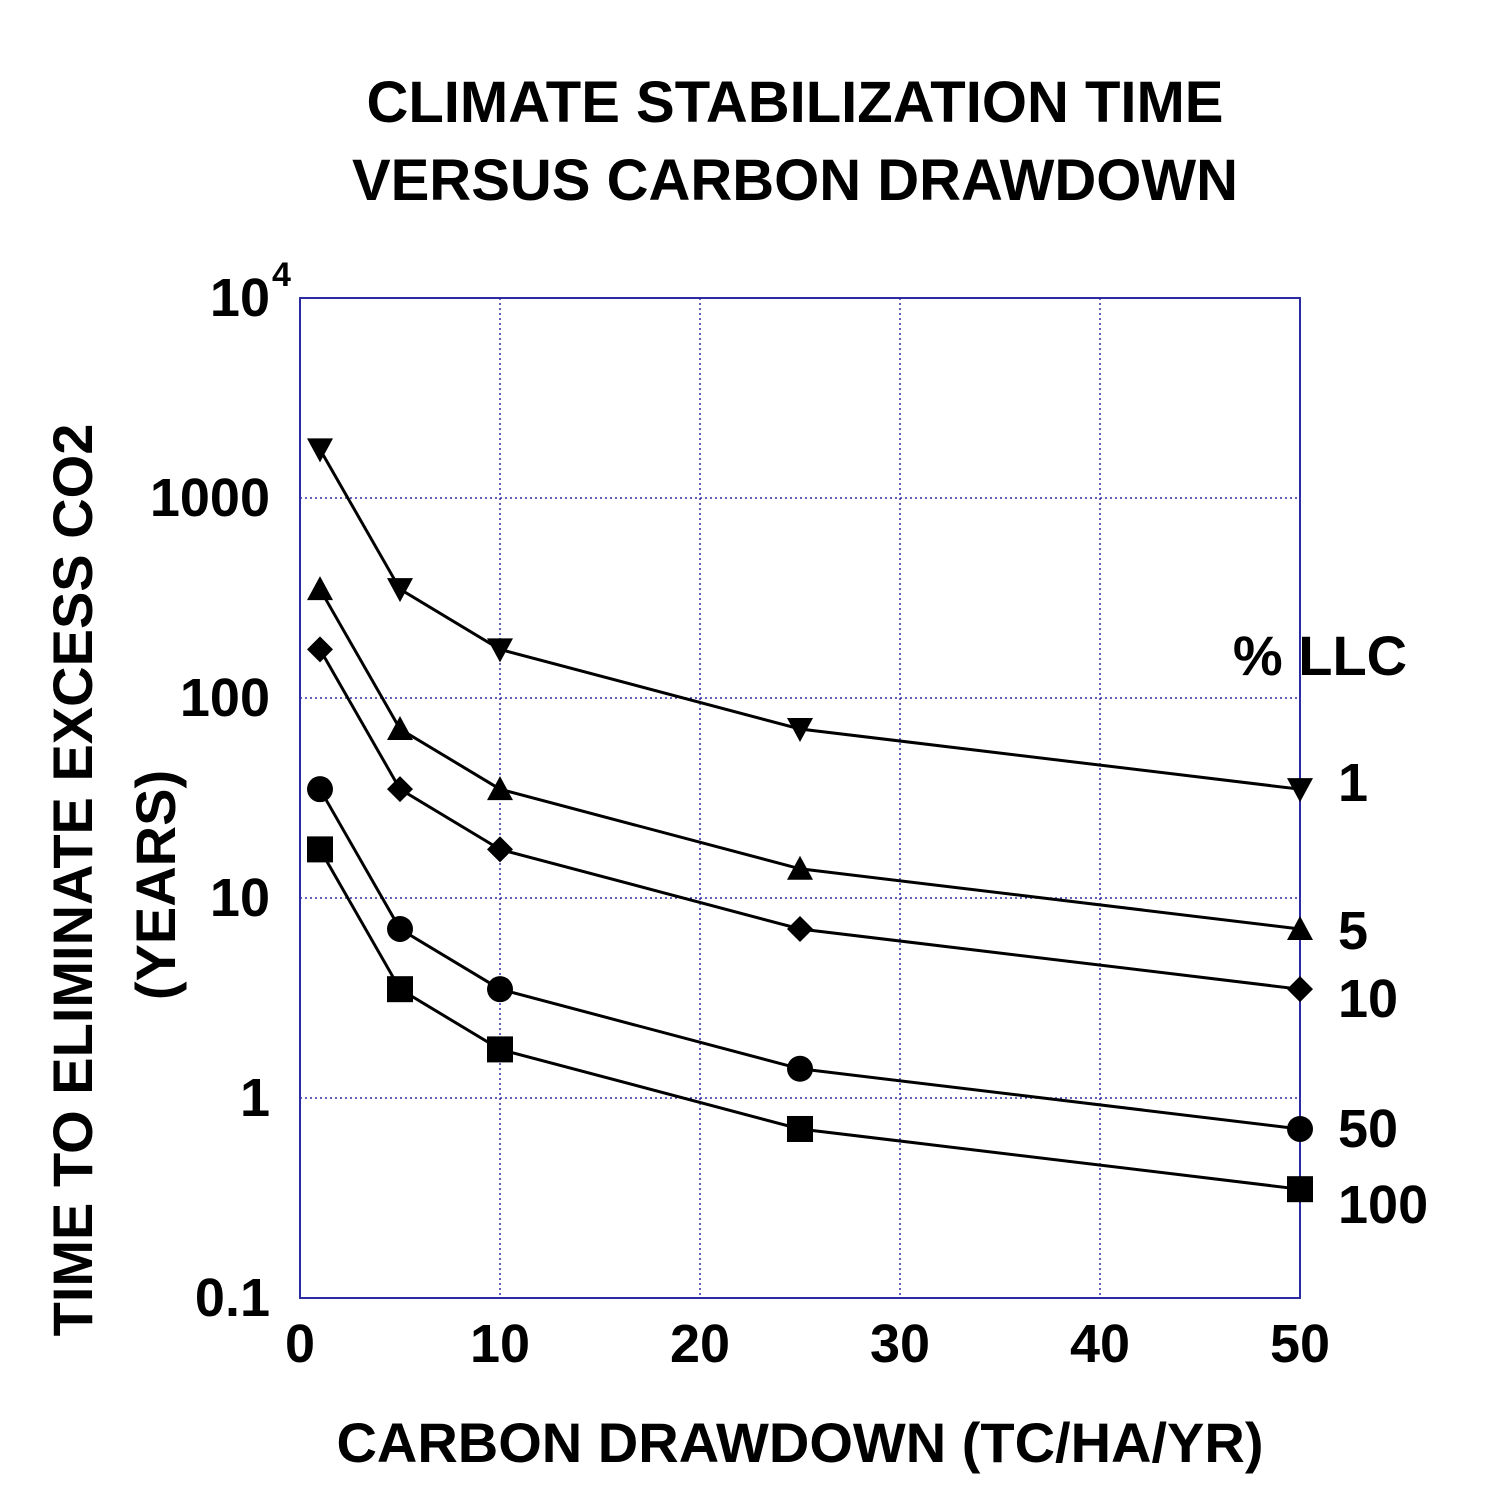 The image size is (1496, 1498). Describe the element at coordinates (232, 1298) in the screenshot. I see `y-tick-label: 0.1` at that location.